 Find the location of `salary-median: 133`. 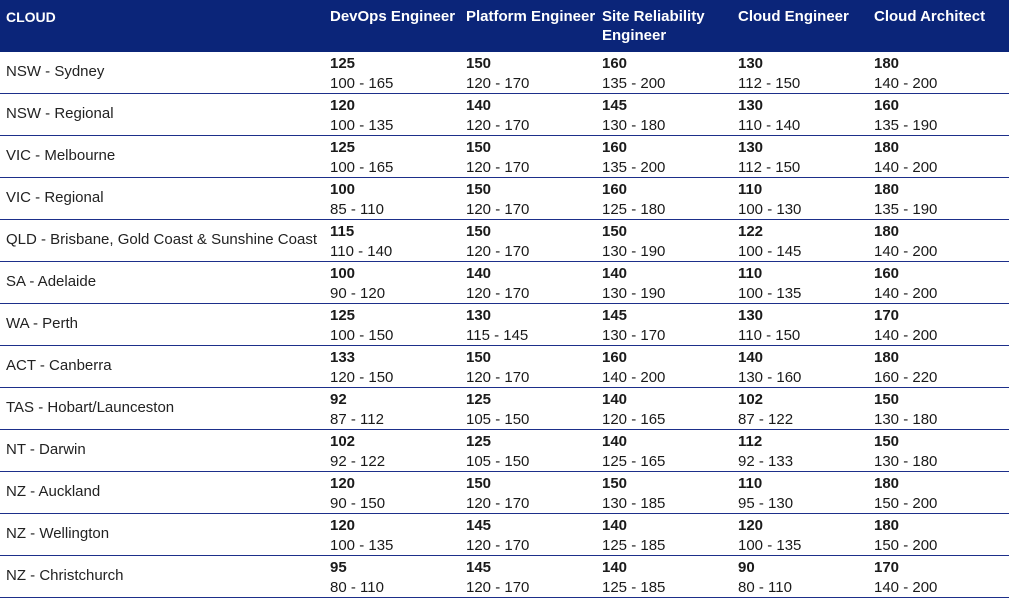

salary-median: 133 is located at coordinates (343, 357).